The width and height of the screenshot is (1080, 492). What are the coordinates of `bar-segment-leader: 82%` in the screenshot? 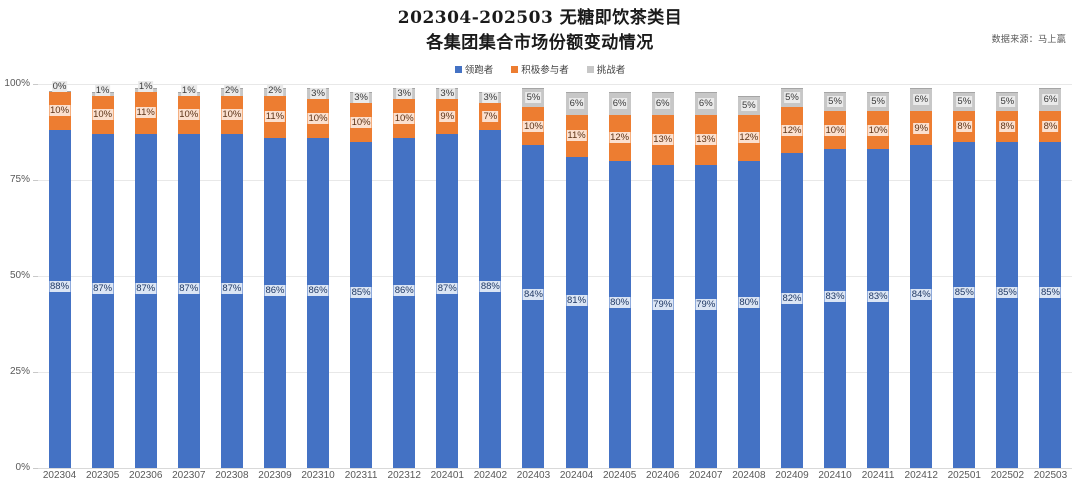 It's located at (791, 310).